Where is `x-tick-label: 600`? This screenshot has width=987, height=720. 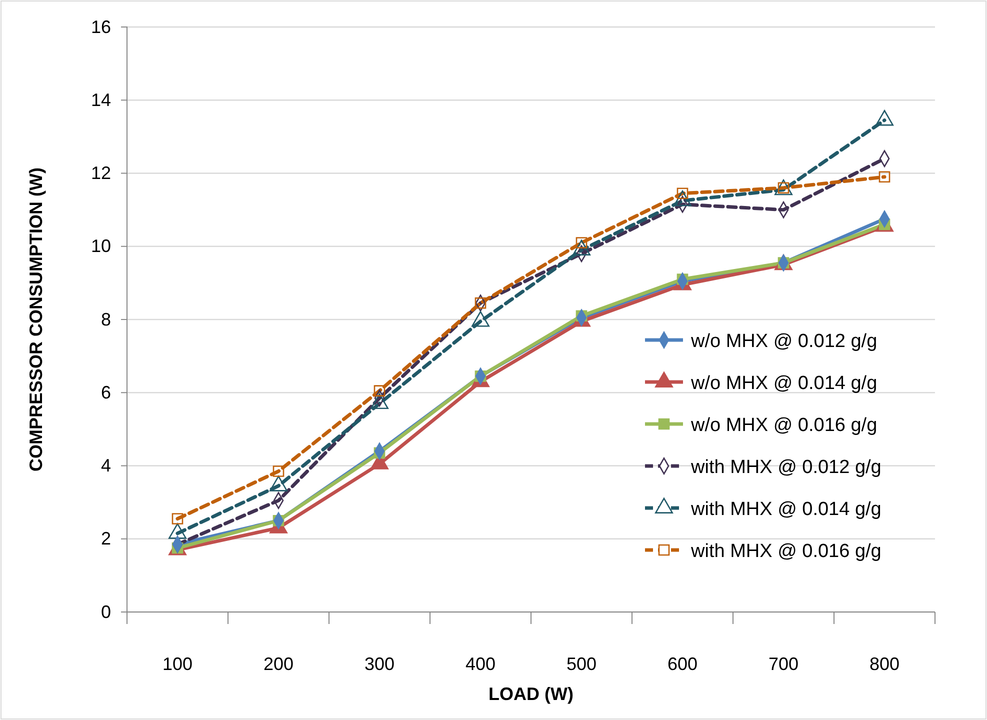 x-tick-label: 600 is located at coordinates (682, 664).